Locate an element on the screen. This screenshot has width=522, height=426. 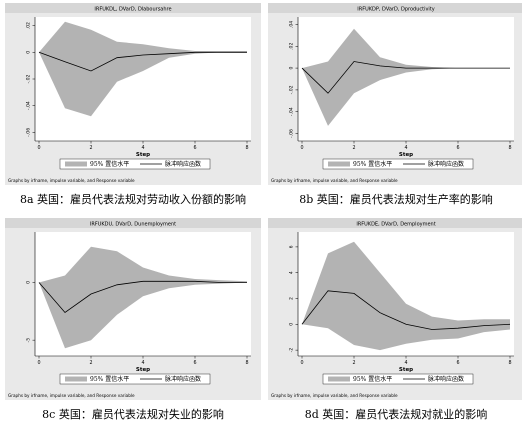
caption-8d: 8d 英国：雇员代表法规对就业的影响 is located at coordinates (396, 414).